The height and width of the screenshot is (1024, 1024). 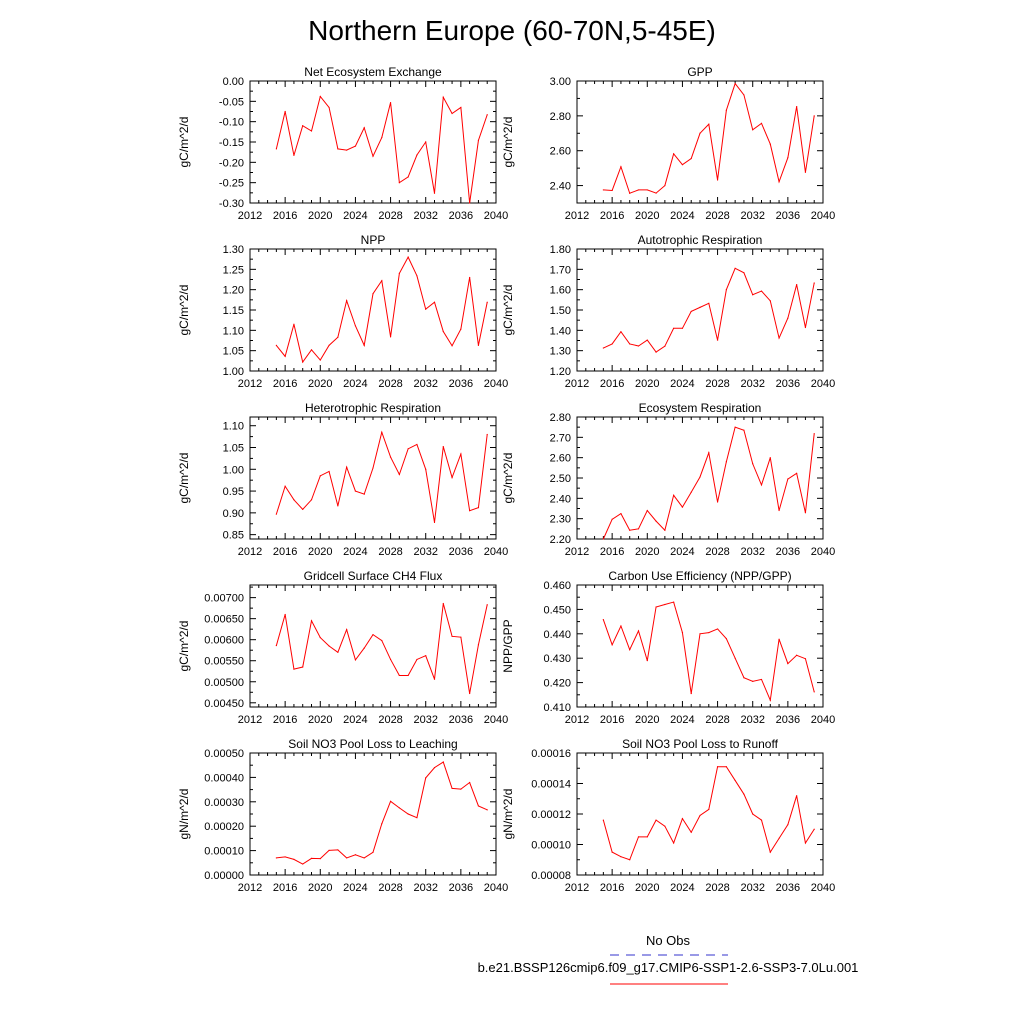 I want to click on carbon-use-efficiency-npp-gpp-x-tick-label: 2028, so click(x=717, y=720).